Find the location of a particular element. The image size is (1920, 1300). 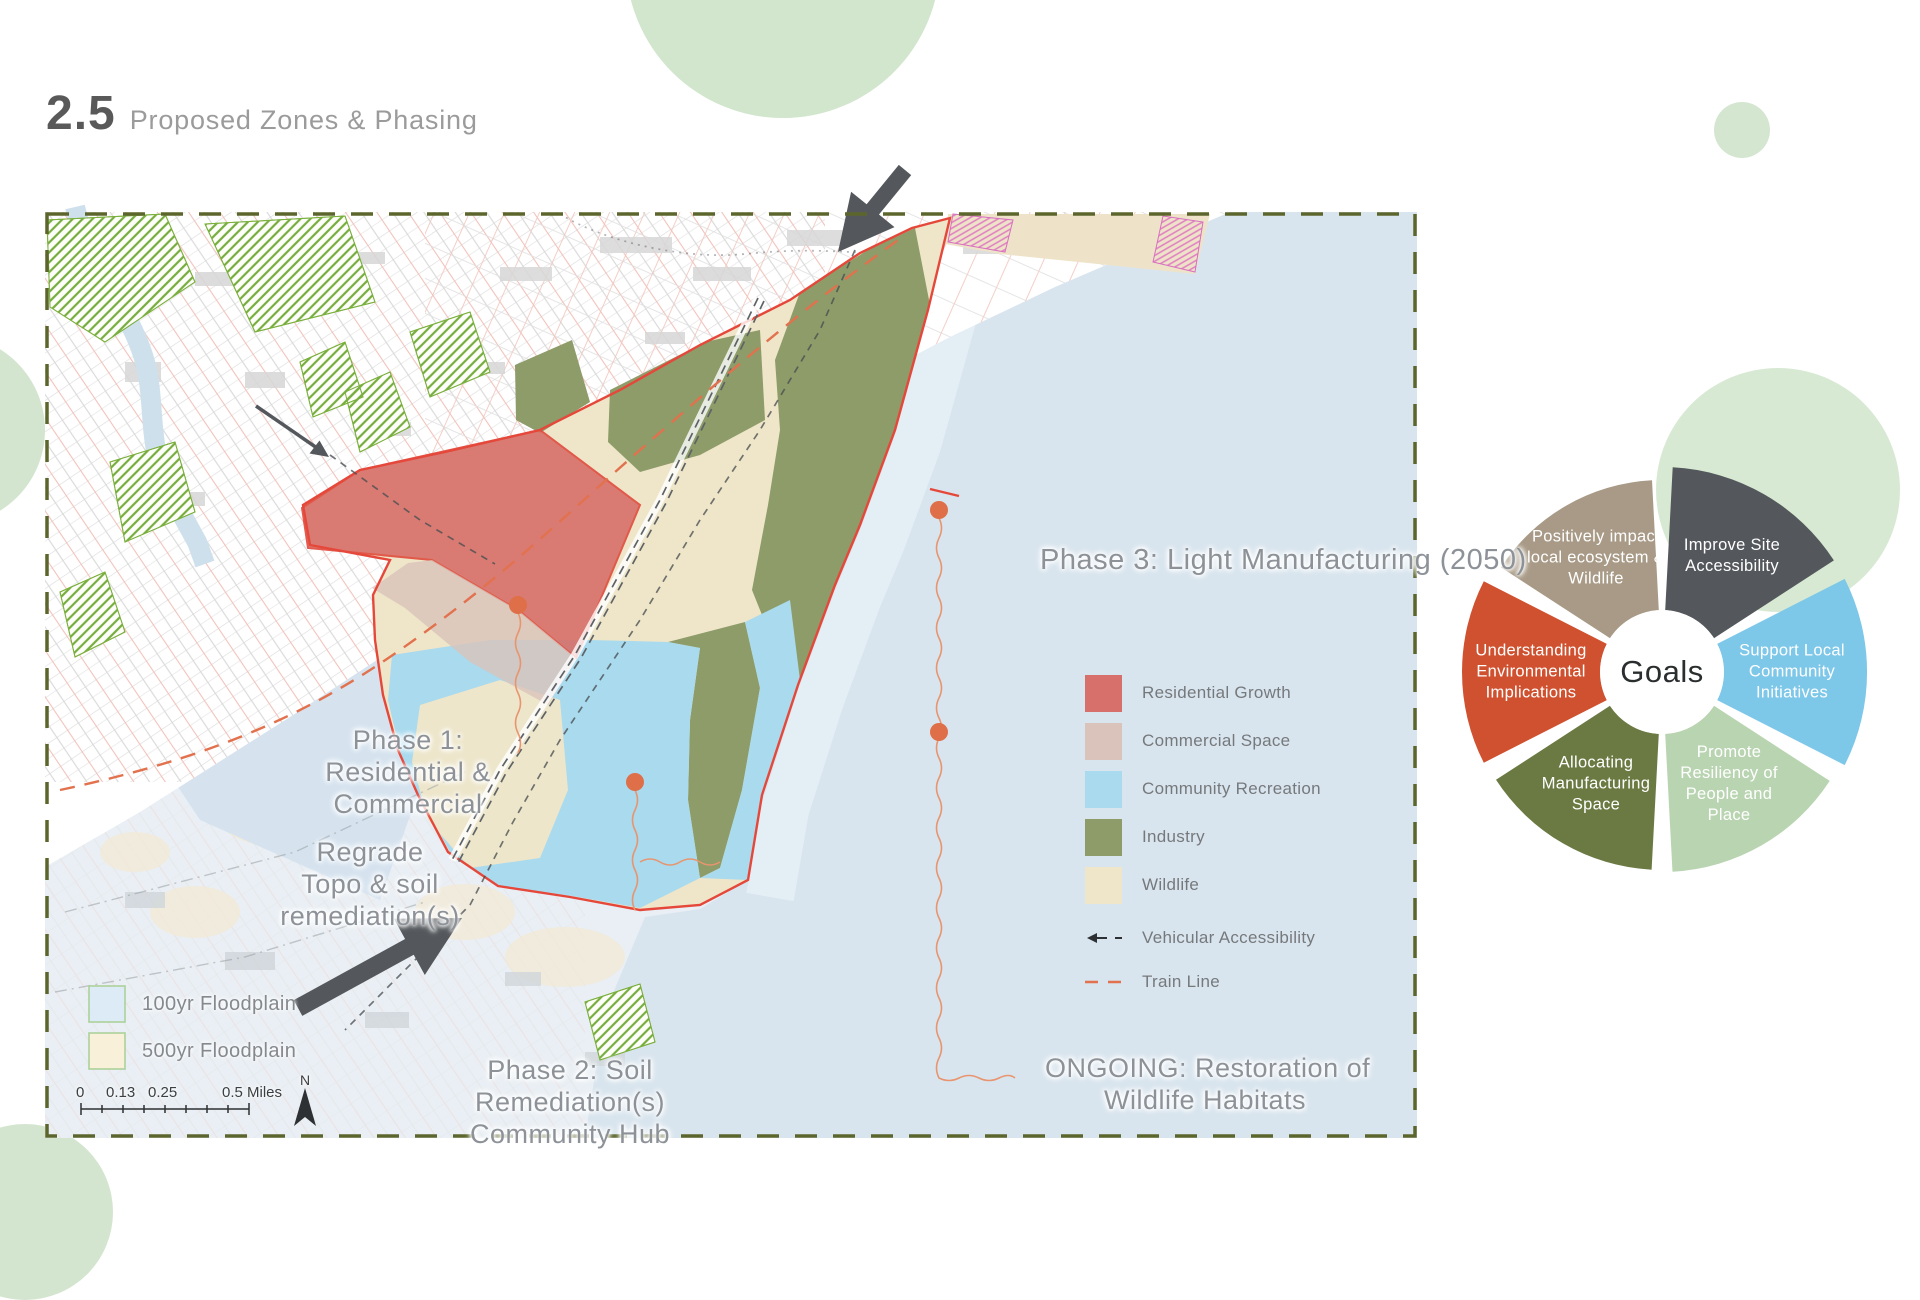

label-phase3: Phase 3: Light Manufacturing (2050) is located at coordinates (1283, 560).